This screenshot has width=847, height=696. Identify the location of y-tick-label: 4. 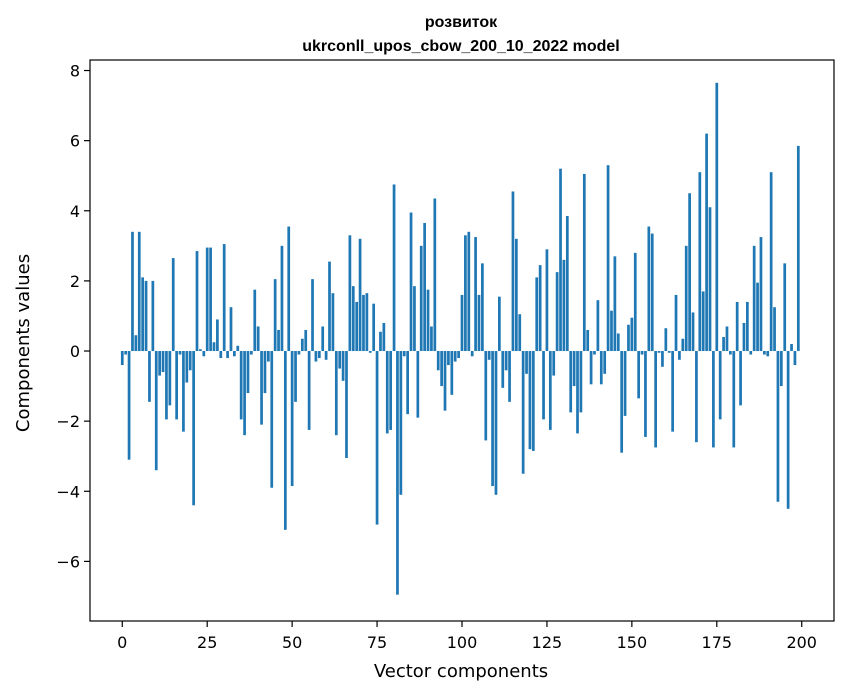
(75, 211).